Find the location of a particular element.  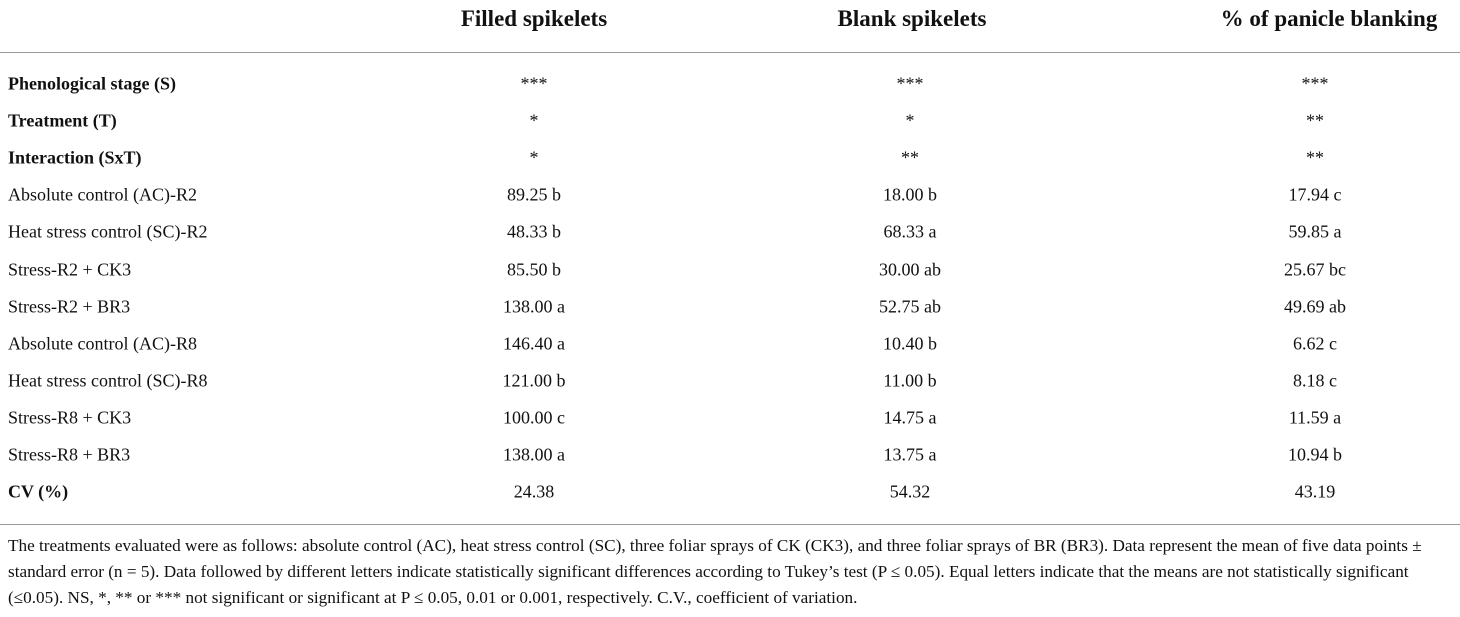

row-label: Treatment (T) is located at coordinates (62, 120).